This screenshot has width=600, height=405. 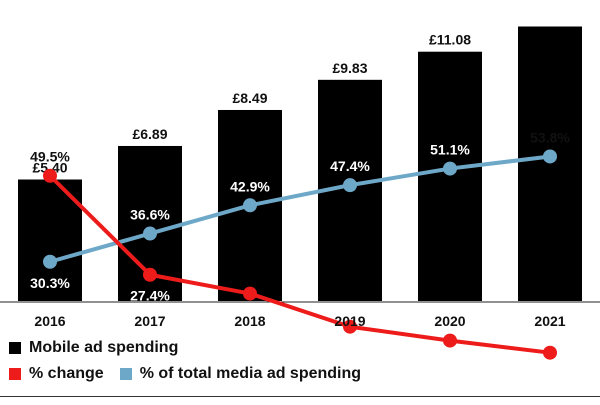 I want to click on legend-swatch-share-total-media, so click(x=125, y=374).